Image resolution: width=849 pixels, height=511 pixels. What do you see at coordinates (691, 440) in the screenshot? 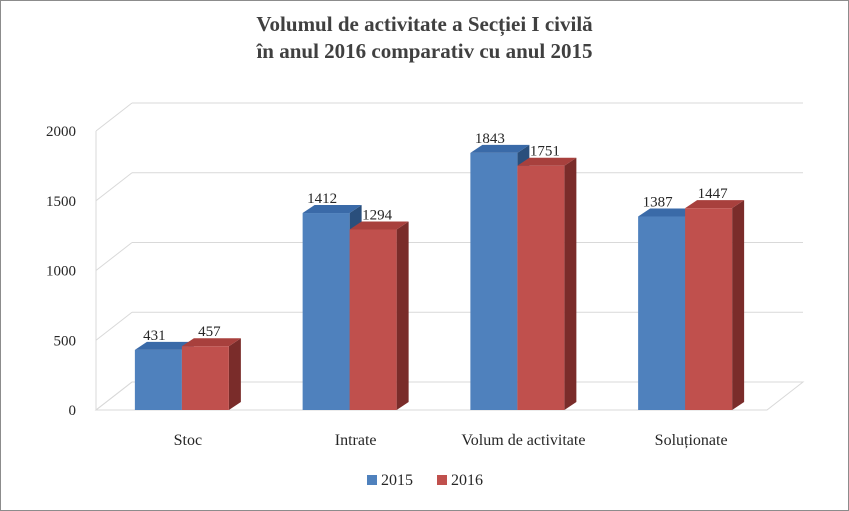
I see `x-category-label: Soluționate` at bounding box center [691, 440].